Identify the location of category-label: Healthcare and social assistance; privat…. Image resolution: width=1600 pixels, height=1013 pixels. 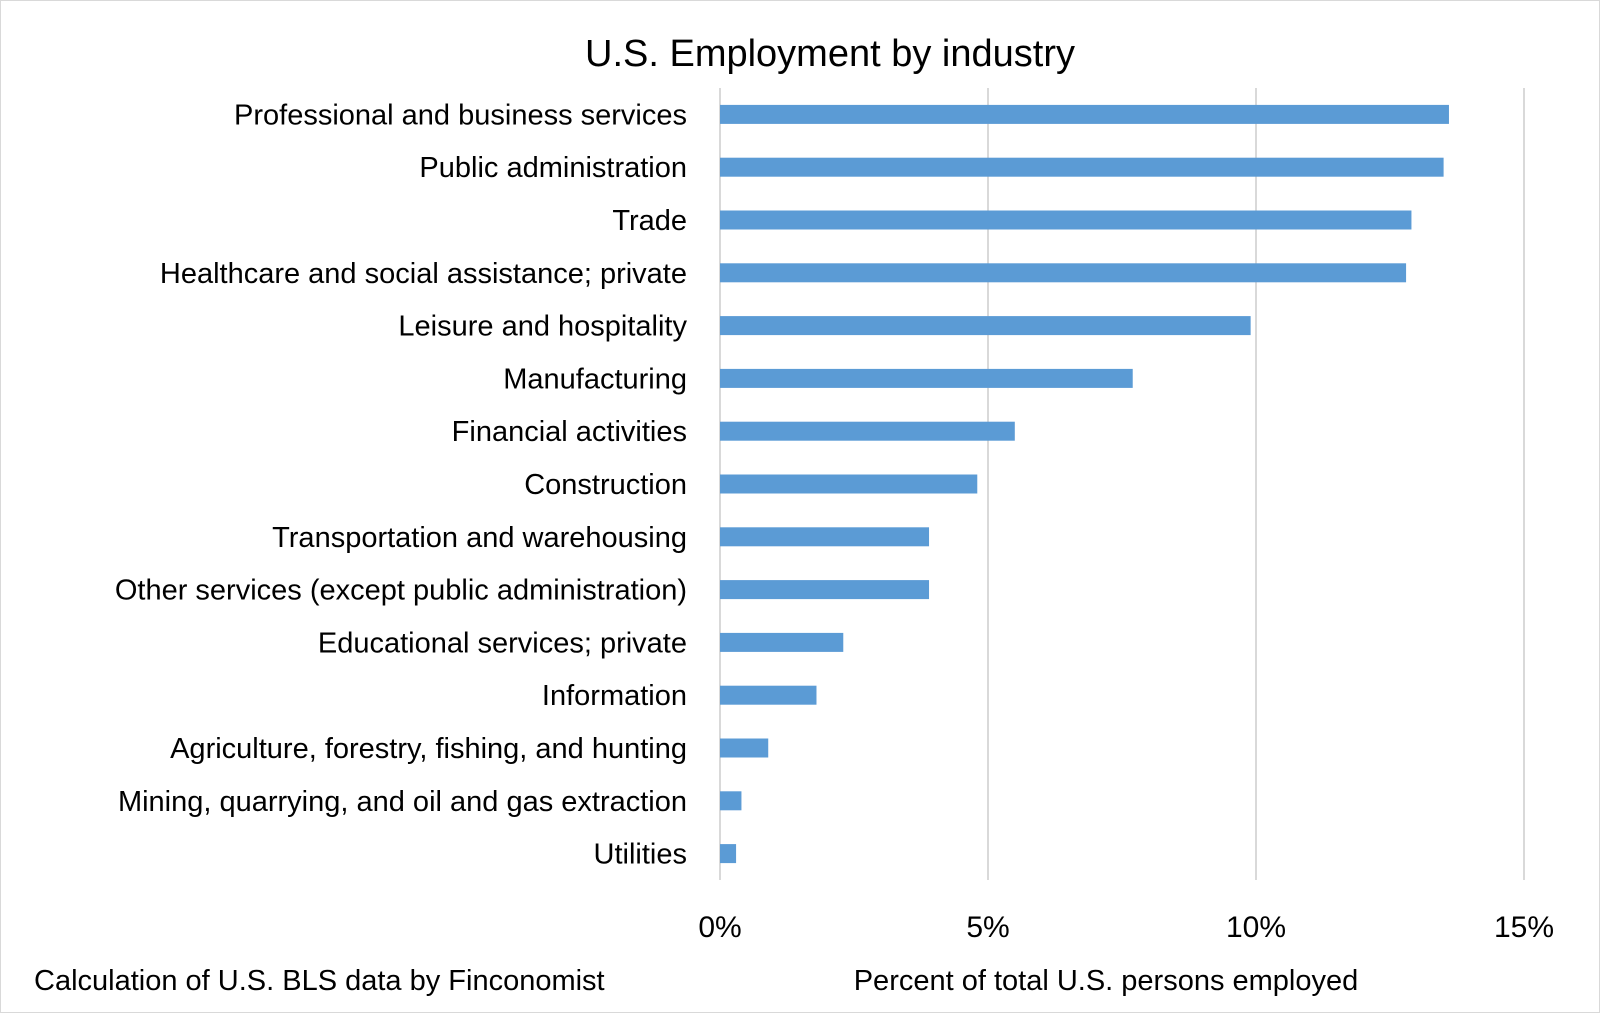
(423, 274).